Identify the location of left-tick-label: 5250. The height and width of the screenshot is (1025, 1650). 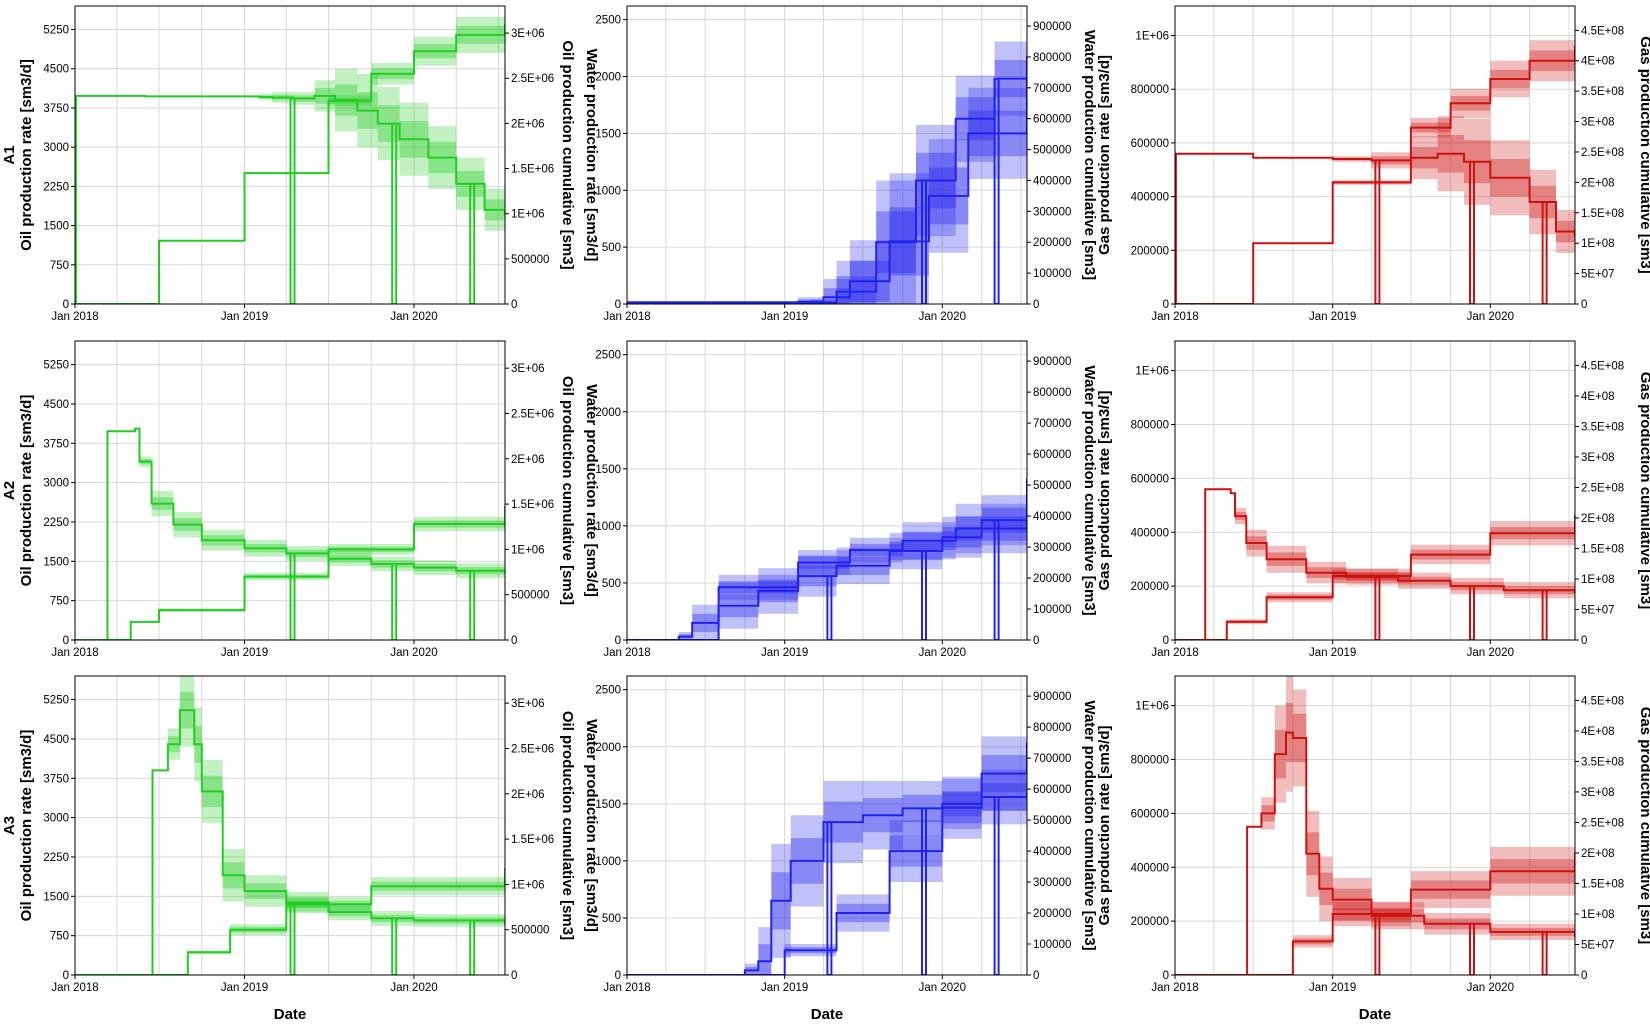
(56, 366).